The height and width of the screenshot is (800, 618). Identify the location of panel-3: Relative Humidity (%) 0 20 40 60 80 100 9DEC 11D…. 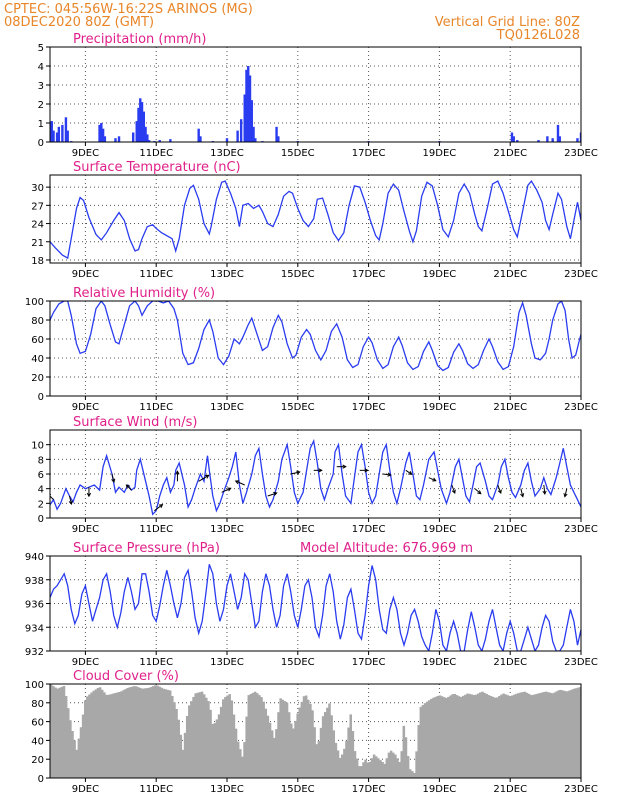
(311, 349).